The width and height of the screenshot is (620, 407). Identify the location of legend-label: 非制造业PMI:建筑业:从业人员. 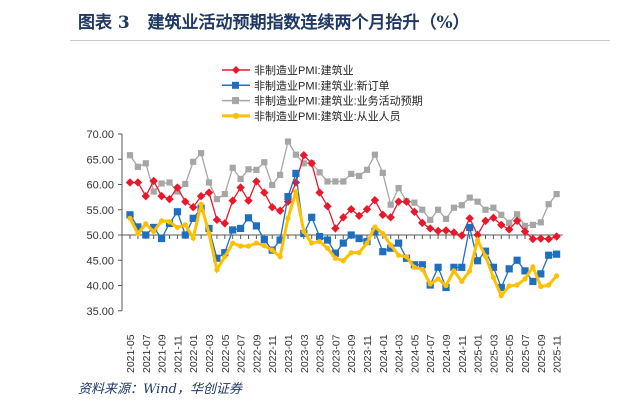
(327, 116).